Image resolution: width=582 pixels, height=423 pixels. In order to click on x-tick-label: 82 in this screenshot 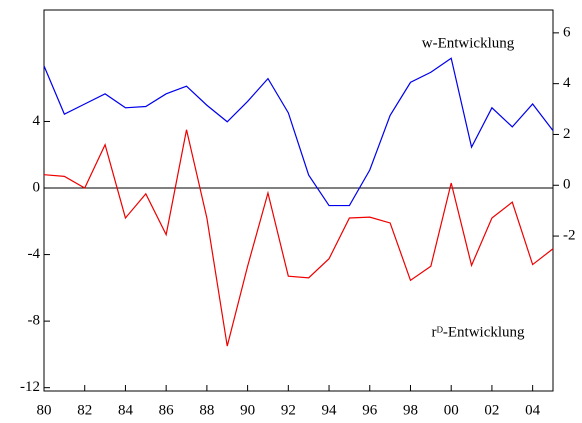, I will do `click(84, 410)`.